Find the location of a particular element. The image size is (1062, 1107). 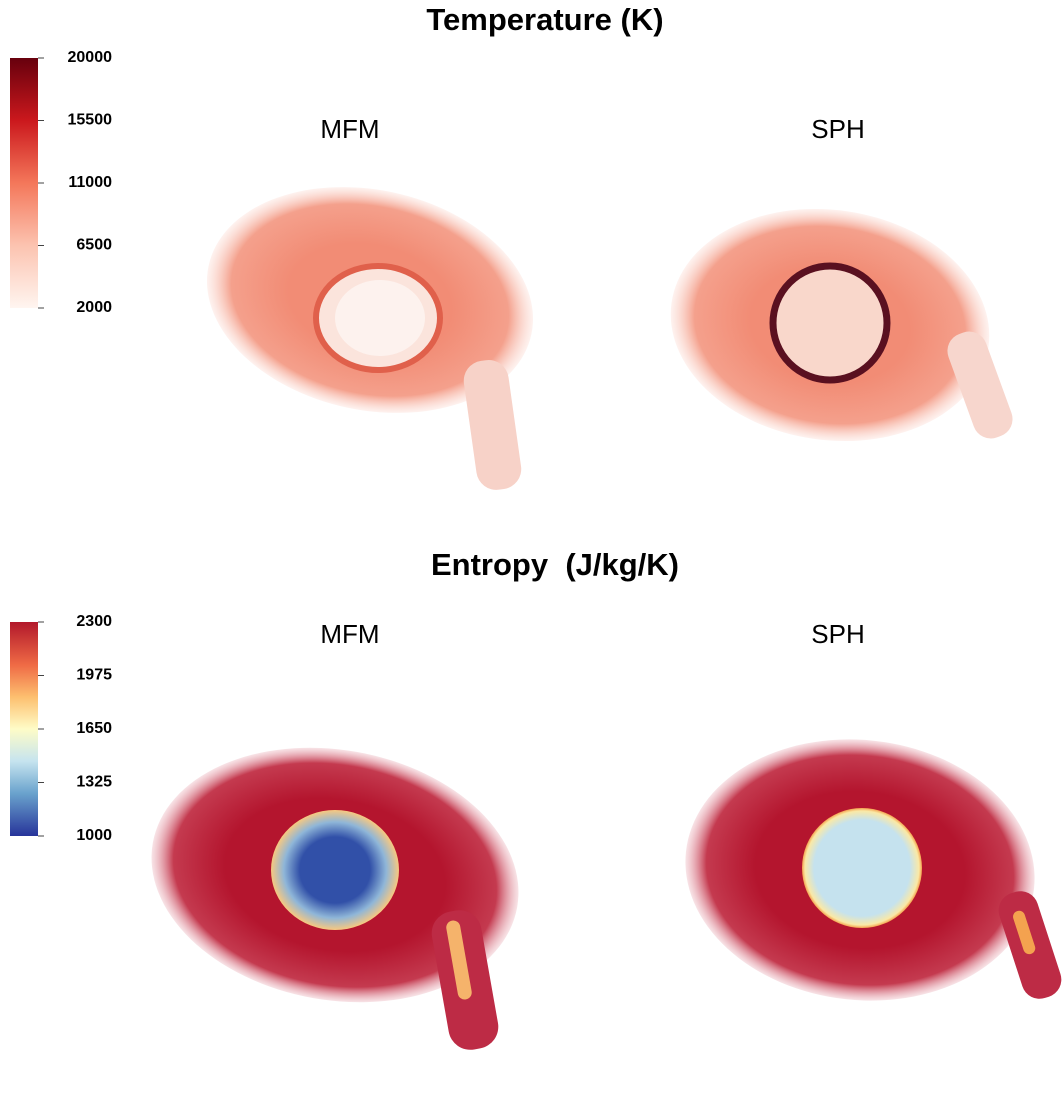

sph-temperature-render is located at coordinates (841, 325).